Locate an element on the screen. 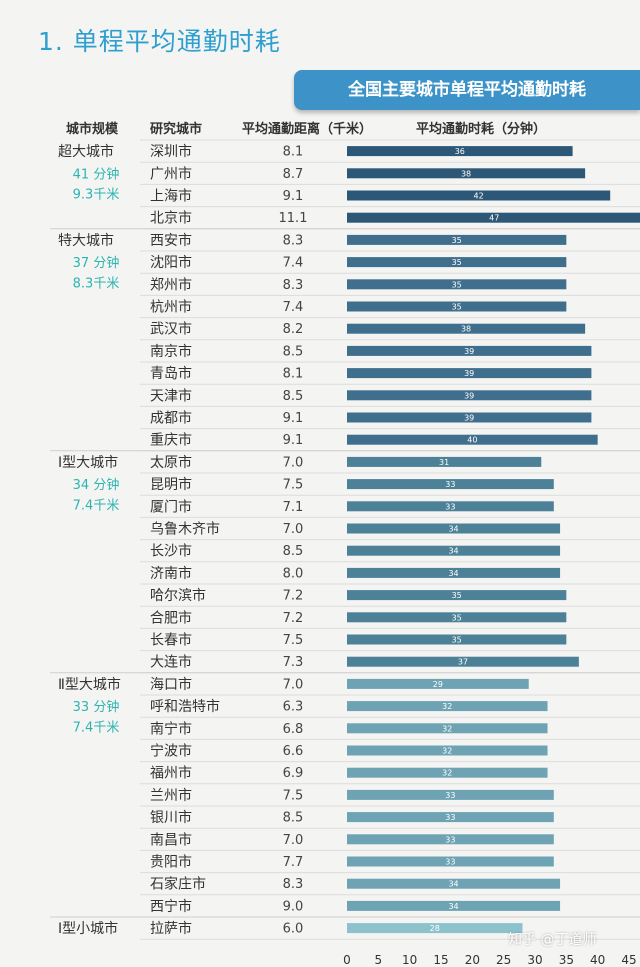 Image resolution: width=640 pixels, height=967 pixels. group-avg-distance: 9.3千米 is located at coordinates (96, 195).